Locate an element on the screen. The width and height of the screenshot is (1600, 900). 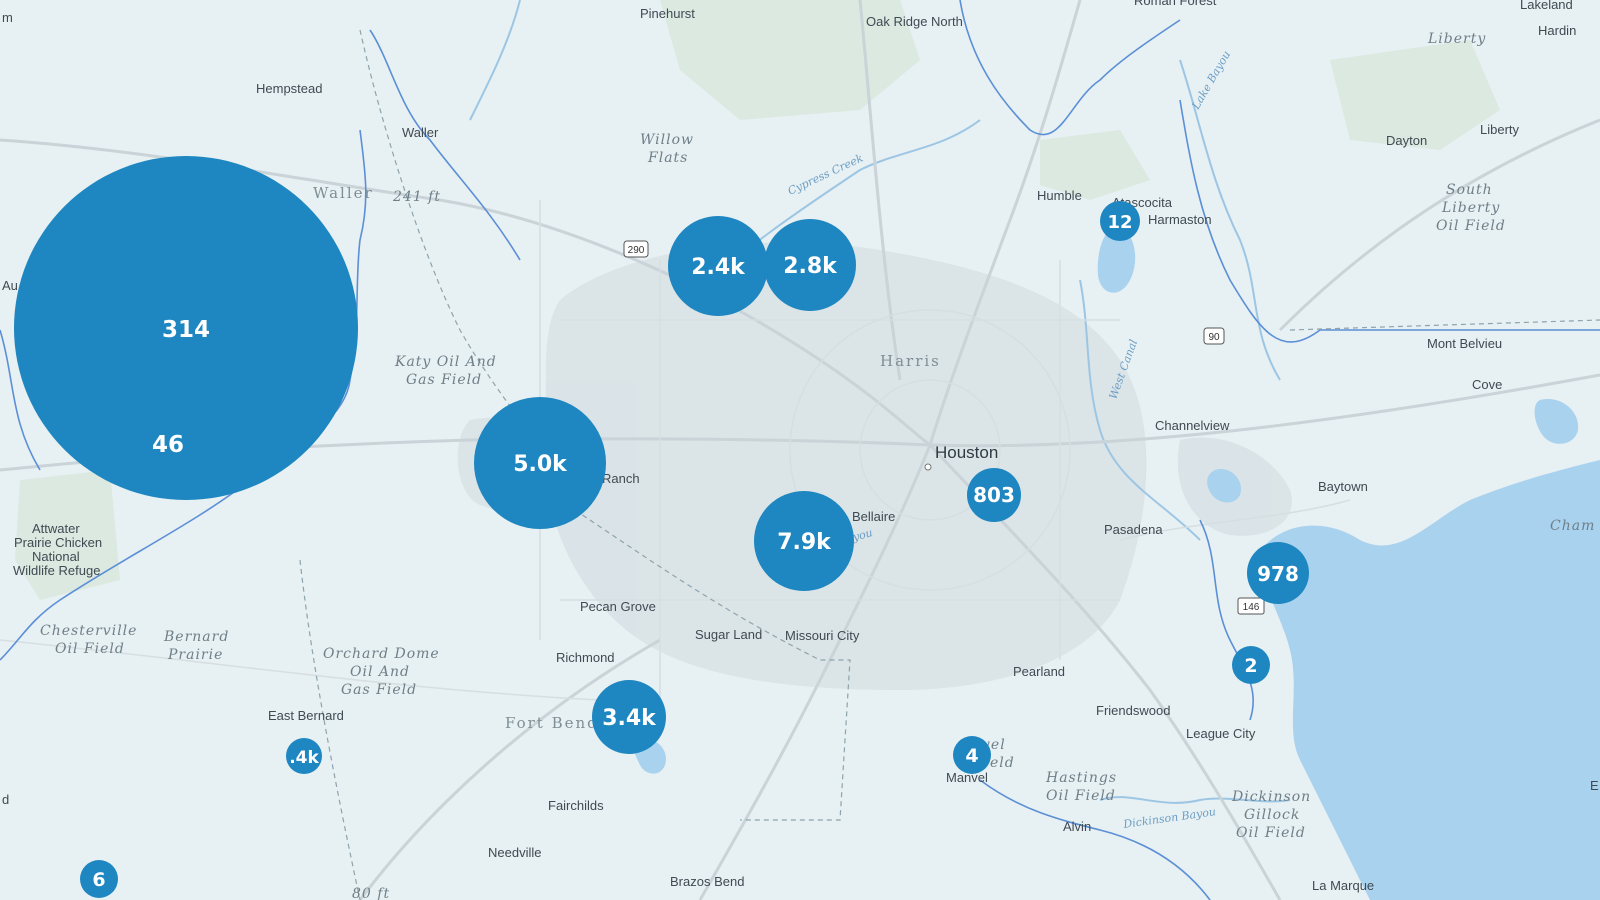
place-edge-e: E is located at coordinates (1594, 785).